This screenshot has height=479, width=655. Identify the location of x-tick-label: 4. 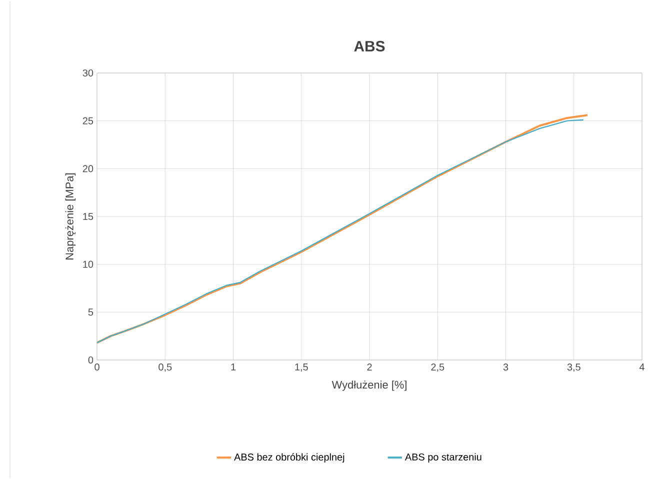
(641, 367).